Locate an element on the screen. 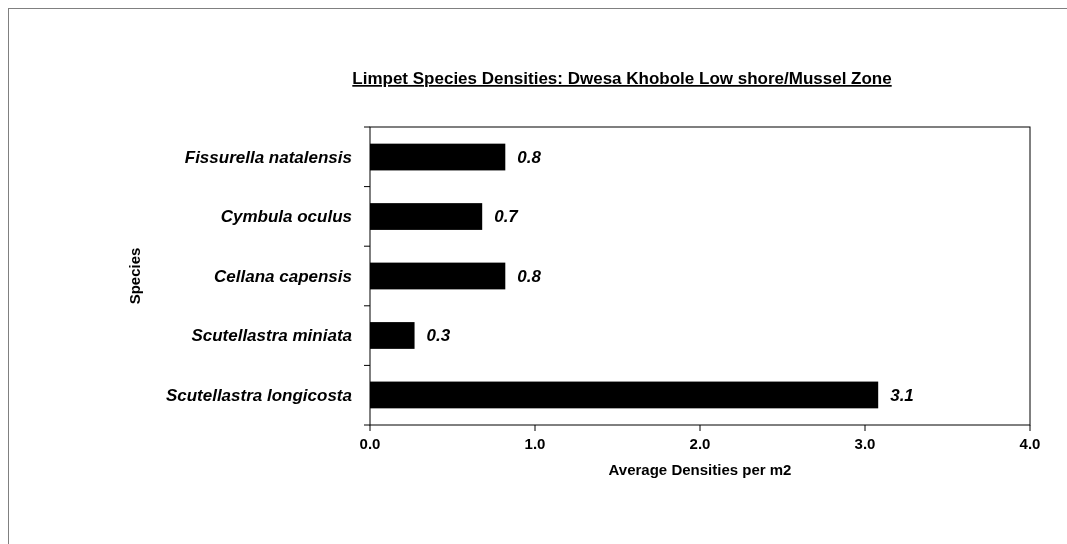  y-axis-title: Species is located at coordinates (134, 276).